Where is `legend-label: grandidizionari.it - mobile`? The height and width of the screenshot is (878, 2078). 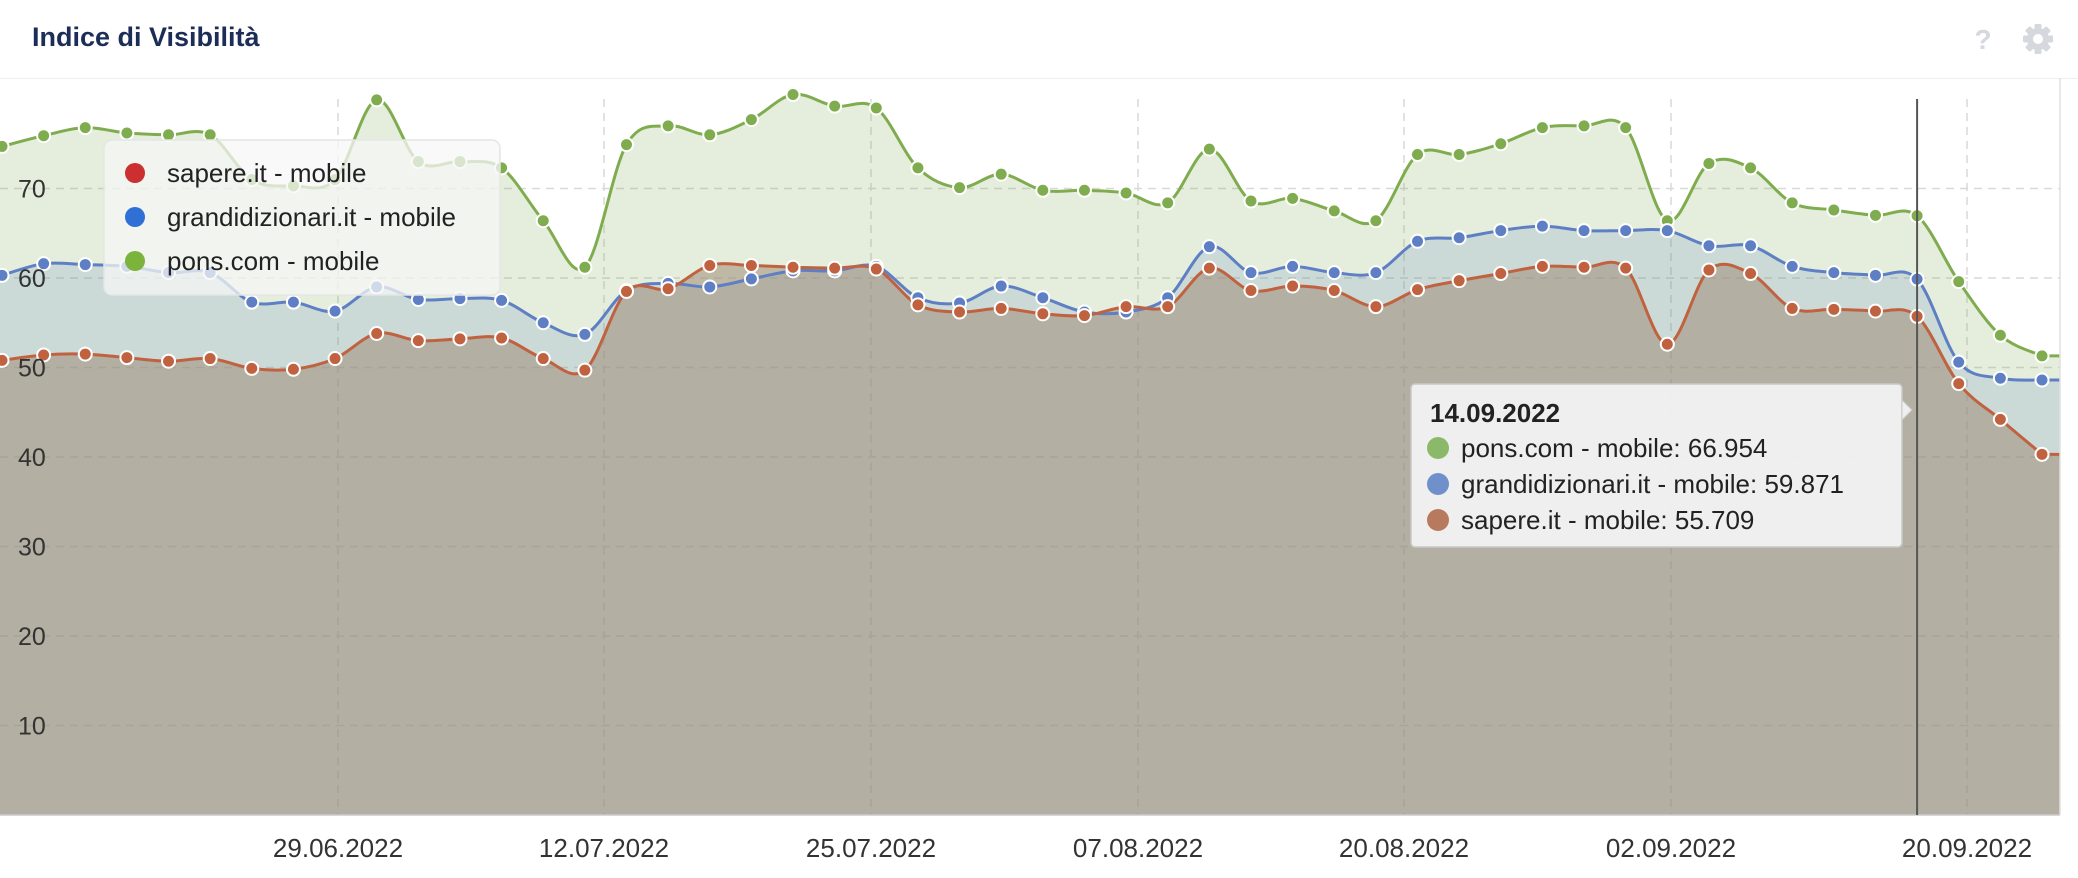
legend-label: grandidizionari.it - mobile is located at coordinates (311, 217).